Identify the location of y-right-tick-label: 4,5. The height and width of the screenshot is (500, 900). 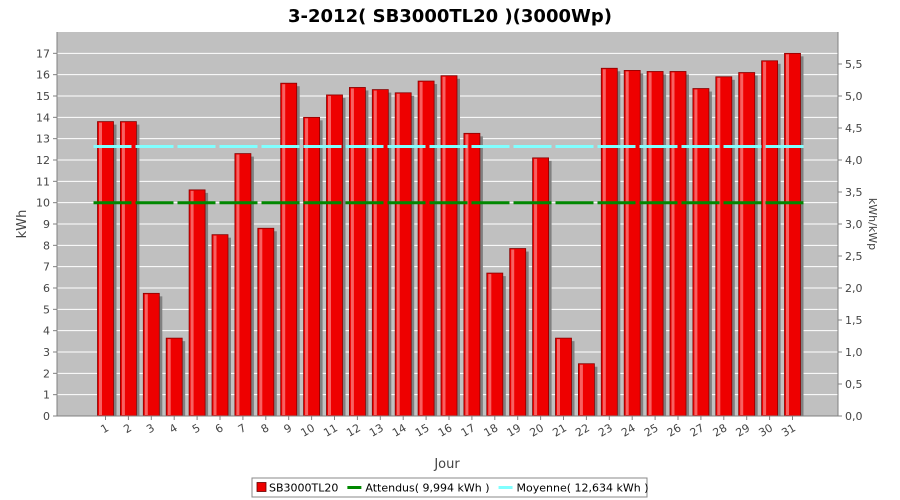
(854, 128).